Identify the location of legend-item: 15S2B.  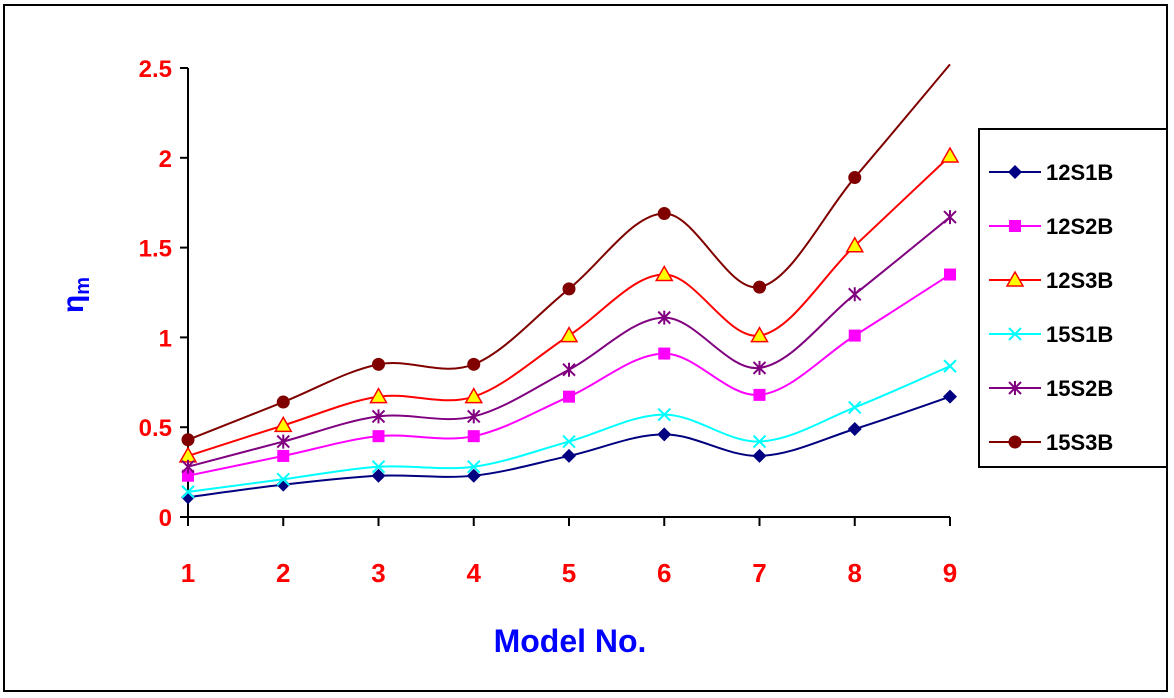
(1051, 388).